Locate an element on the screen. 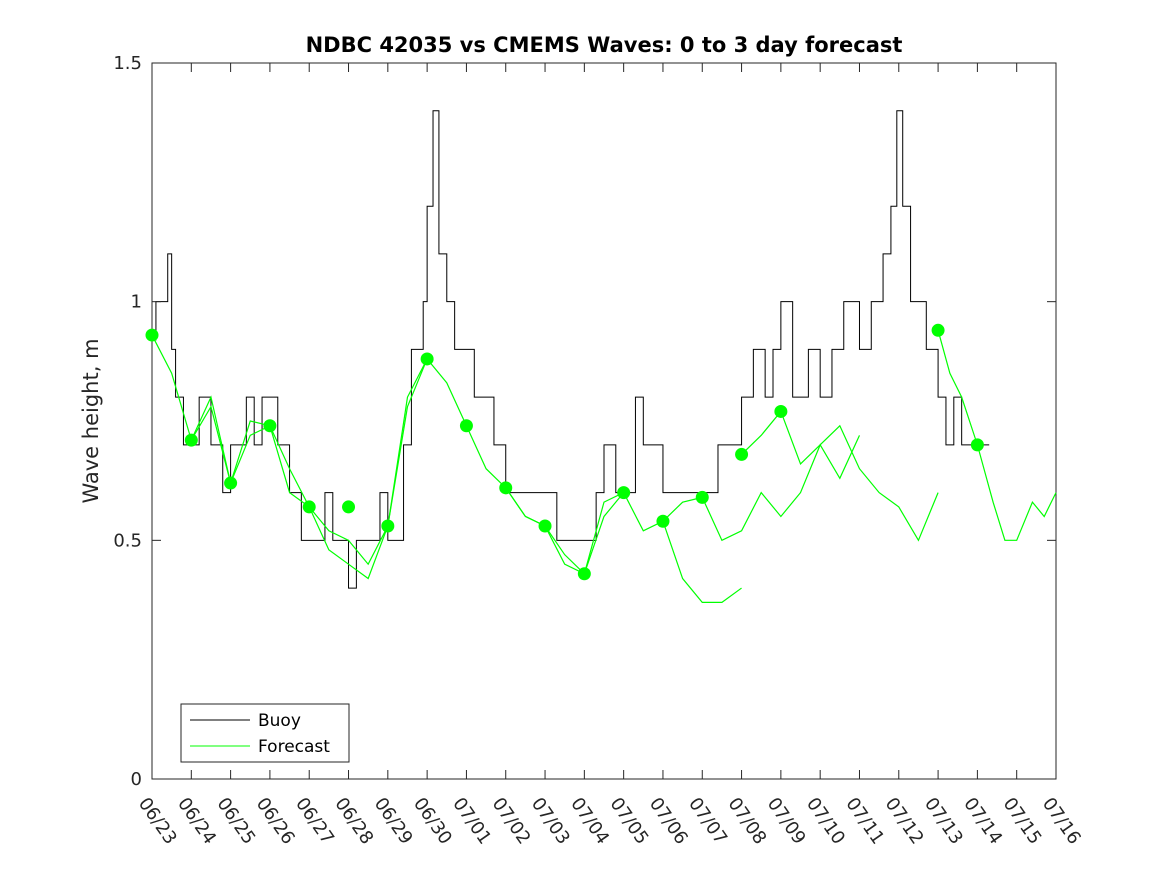  legend-forecast-label: Forecast is located at coordinates (294, 747).